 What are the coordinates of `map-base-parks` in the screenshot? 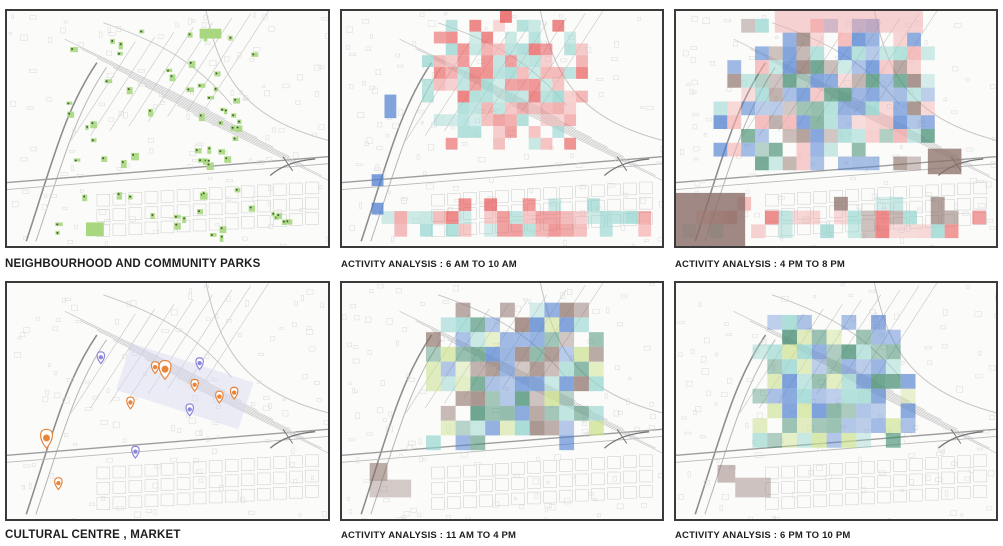 It's located at (167, 128).